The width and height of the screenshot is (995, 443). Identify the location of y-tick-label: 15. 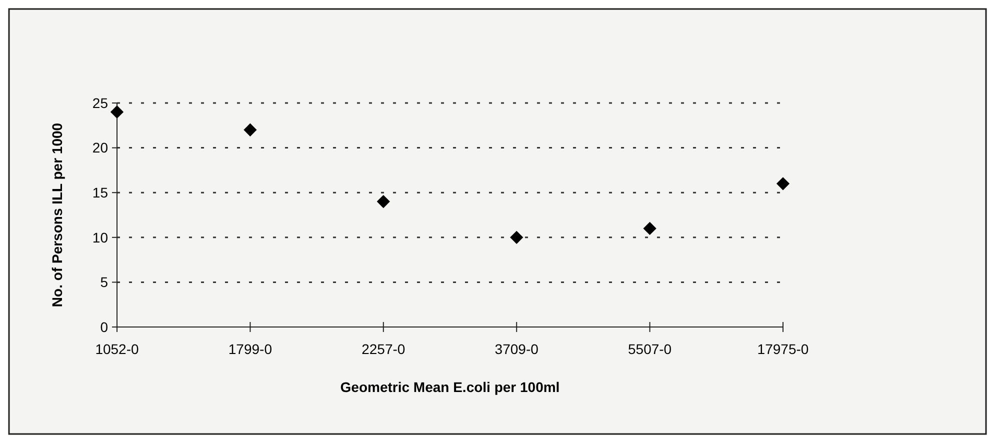
(100, 192).